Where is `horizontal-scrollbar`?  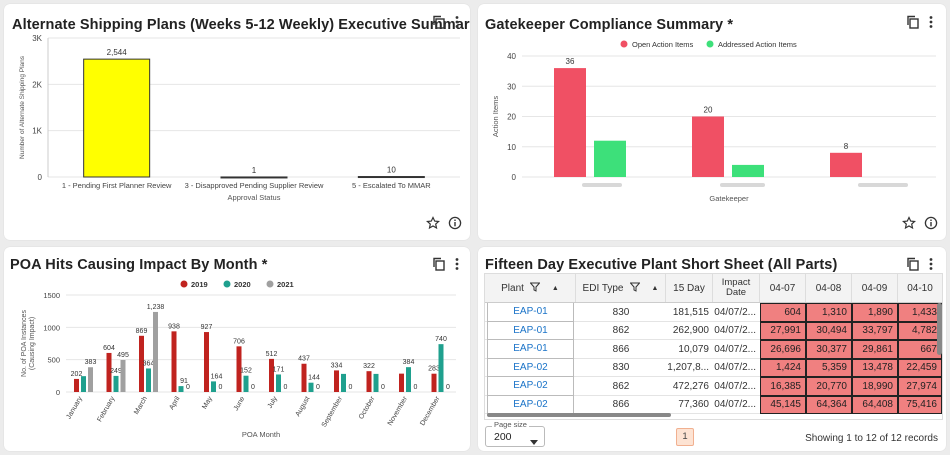 horizontal-scrollbar is located at coordinates (579, 415).